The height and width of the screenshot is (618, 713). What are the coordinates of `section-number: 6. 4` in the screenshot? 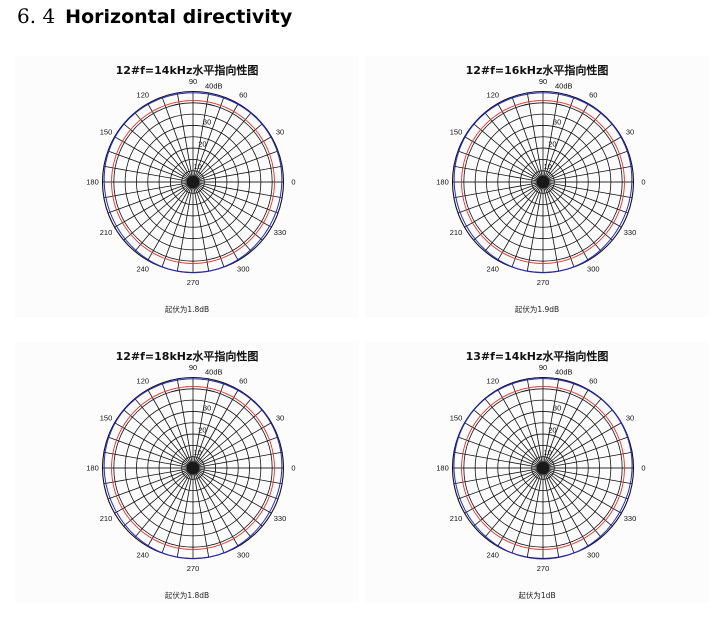 It's located at (36, 16).